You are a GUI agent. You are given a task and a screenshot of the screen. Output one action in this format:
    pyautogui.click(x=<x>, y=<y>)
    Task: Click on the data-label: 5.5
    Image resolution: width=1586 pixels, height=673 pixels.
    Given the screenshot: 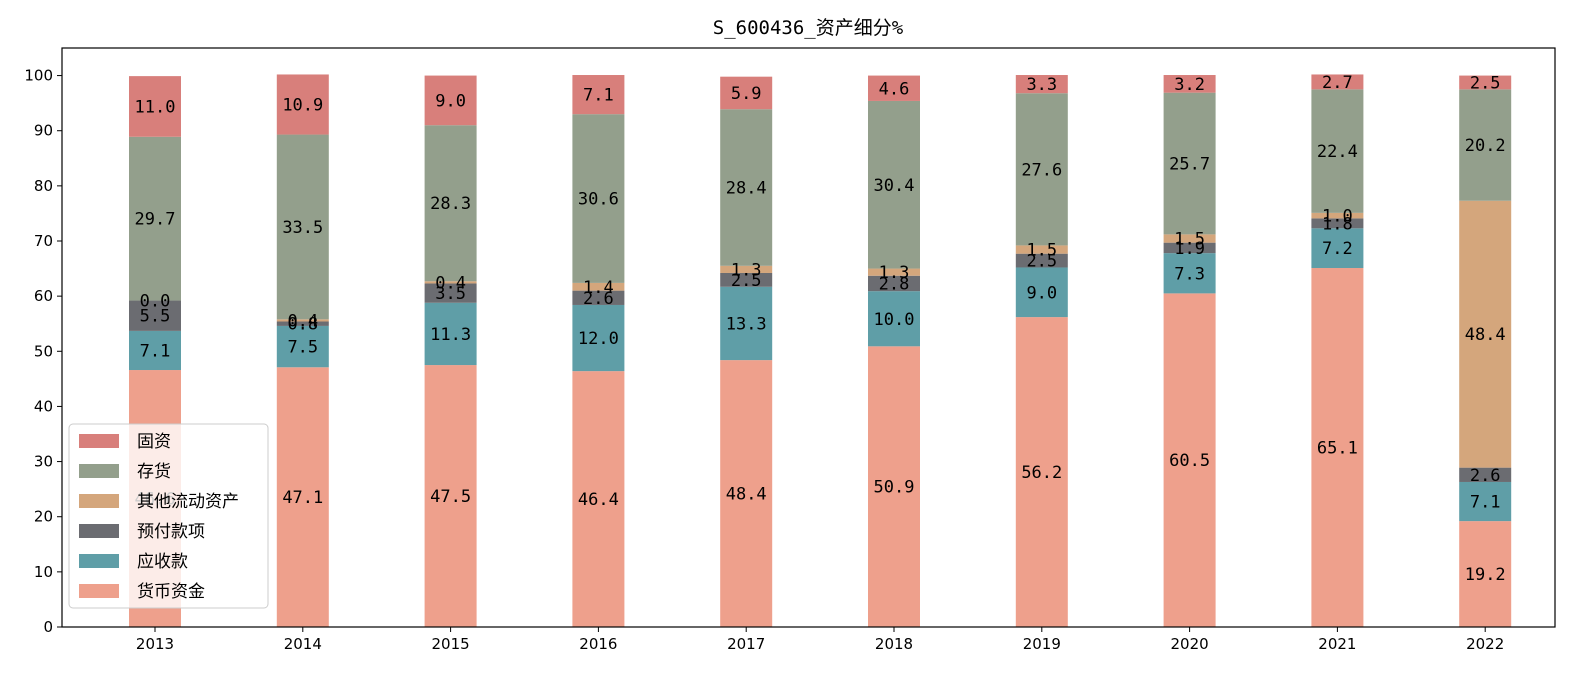 What is the action you would take?
    pyautogui.click(x=155, y=317)
    